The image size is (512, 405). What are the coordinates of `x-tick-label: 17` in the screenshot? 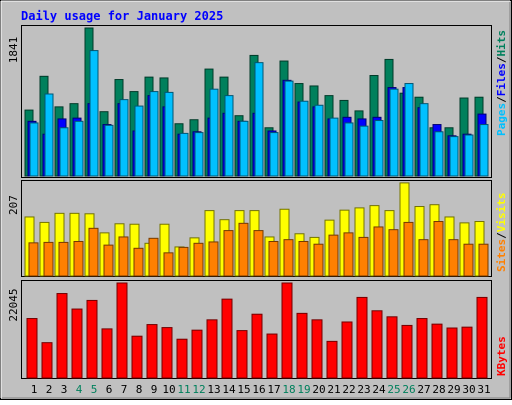 It's located at (273, 389).